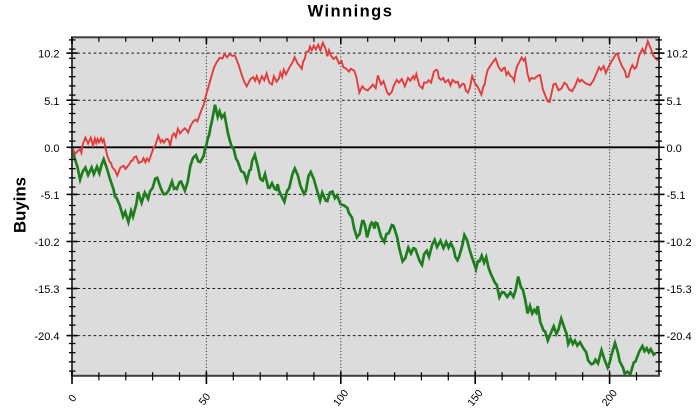  What do you see at coordinates (351, 12) in the screenshot?
I see `svg-text: Winnings` at bounding box center [351, 12].